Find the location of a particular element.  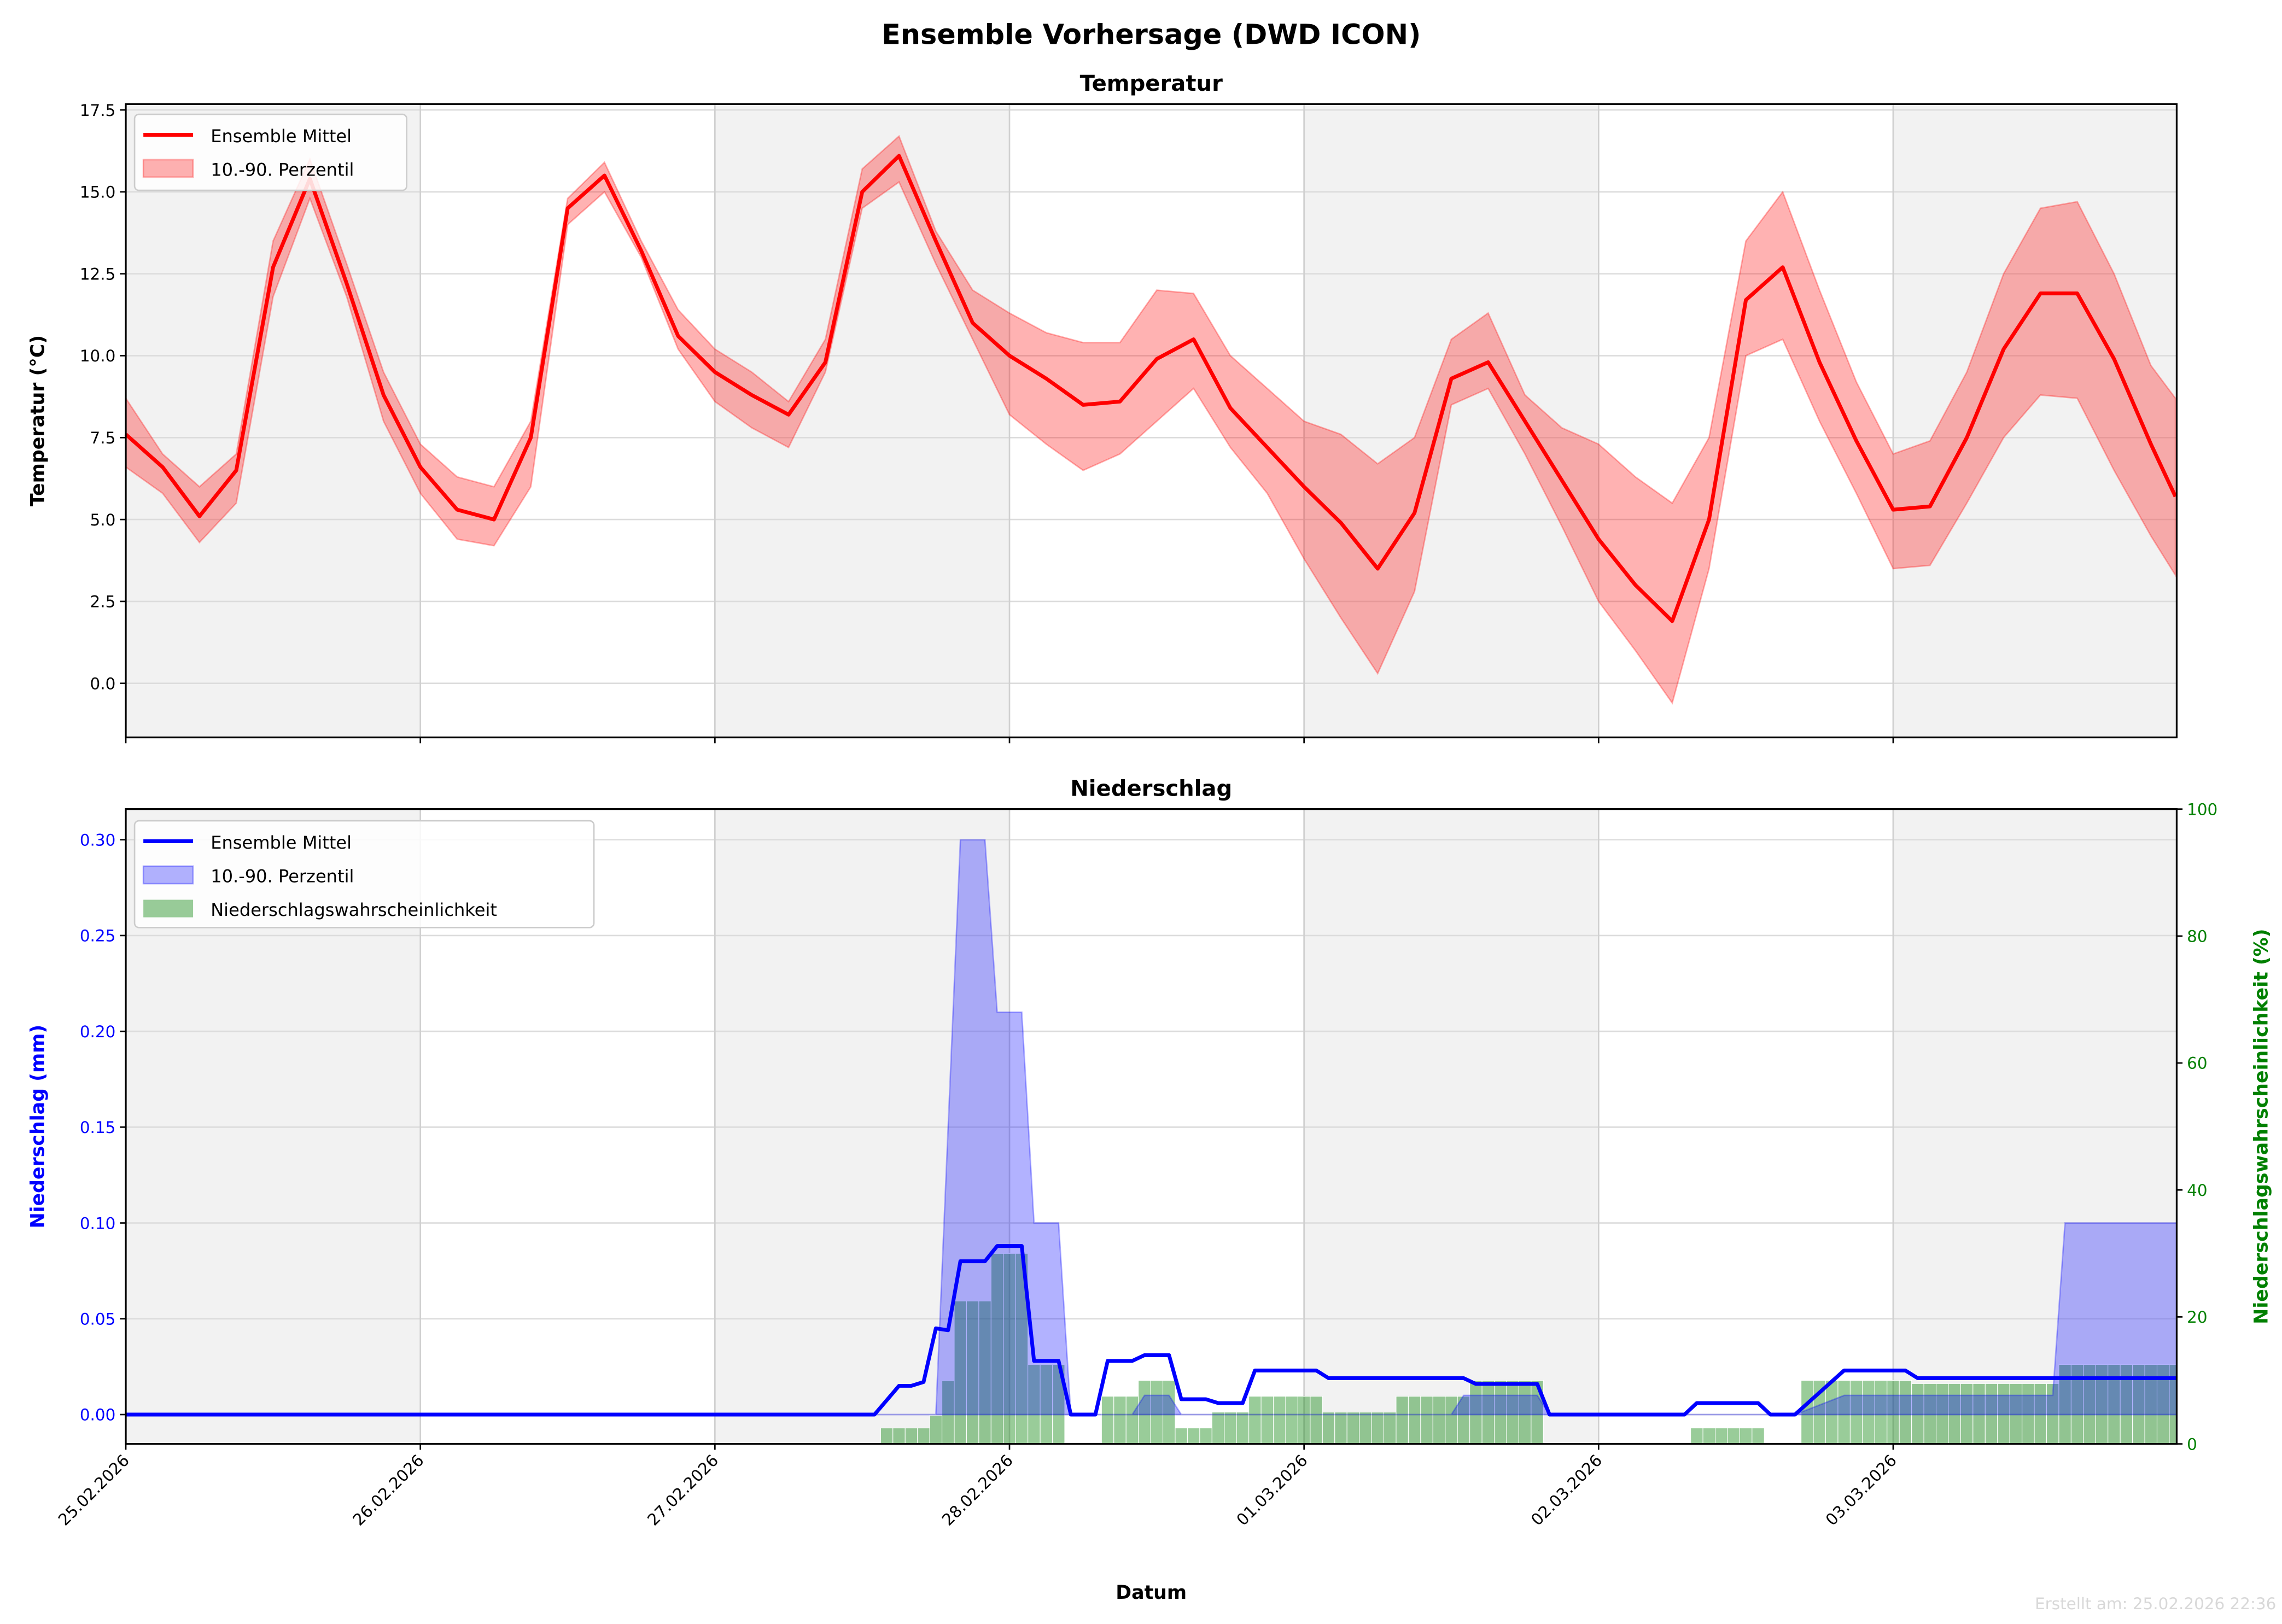

y-tick-label: 10.0 is located at coordinates (98, 356).